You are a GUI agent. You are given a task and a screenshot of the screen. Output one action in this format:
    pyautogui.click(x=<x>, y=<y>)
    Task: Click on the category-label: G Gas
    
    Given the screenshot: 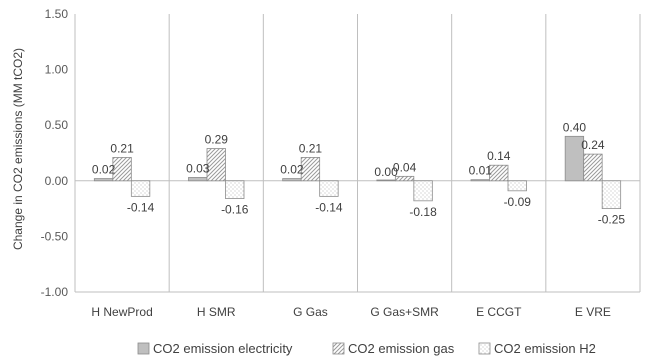 What is the action you would take?
    pyautogui.click(x=310, y=312)
    